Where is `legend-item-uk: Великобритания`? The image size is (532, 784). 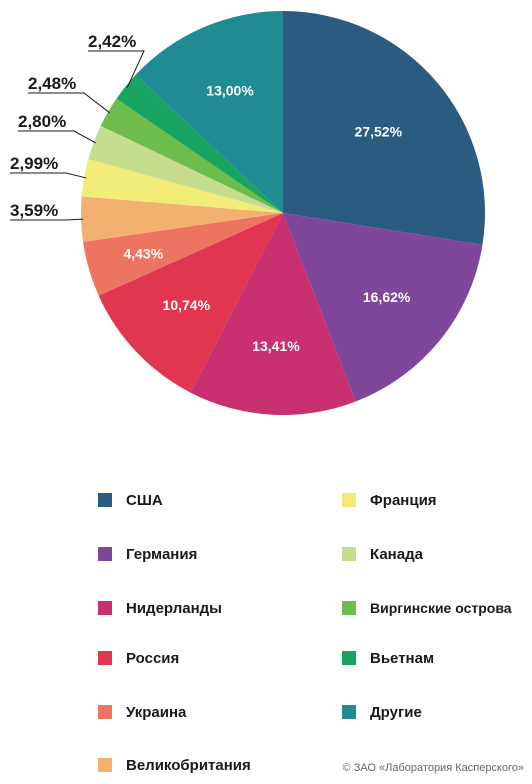
legend-item-uk: Великобритания is located at coordinates (174, 765).